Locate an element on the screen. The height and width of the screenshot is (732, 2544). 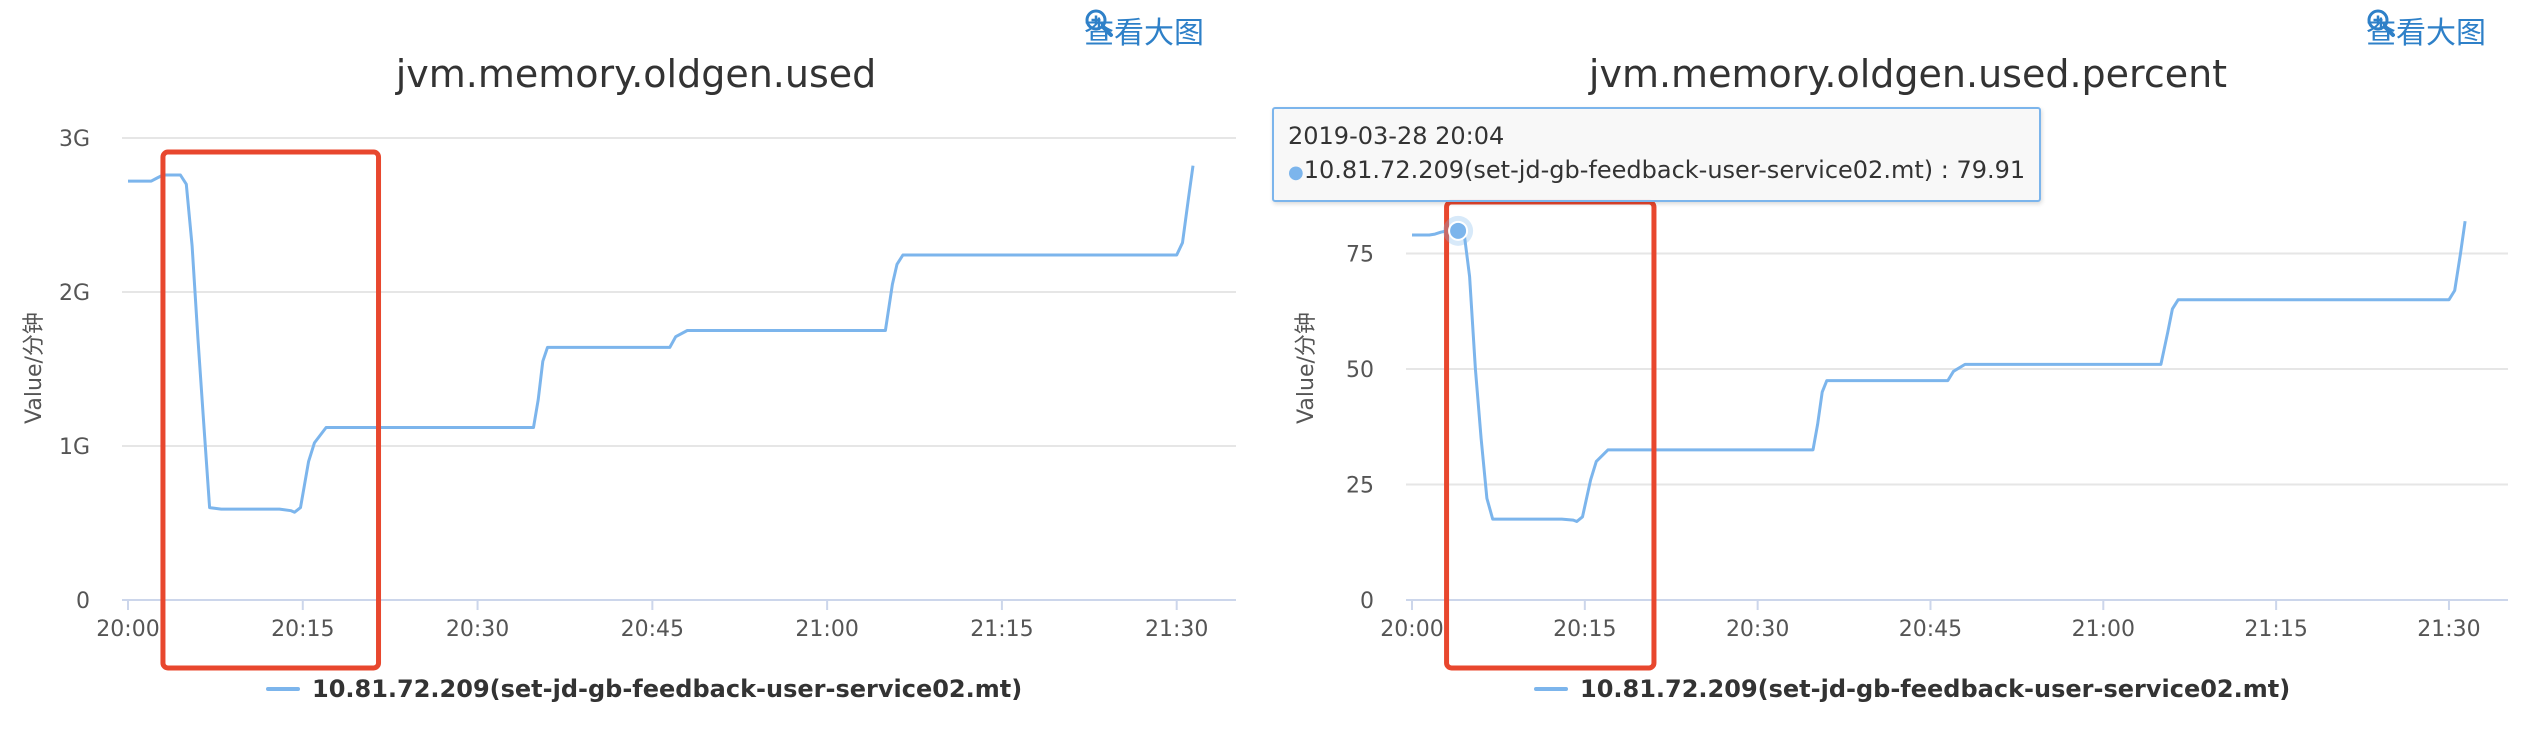
y-tick-label: 2G is located at coordinates (74, 293).